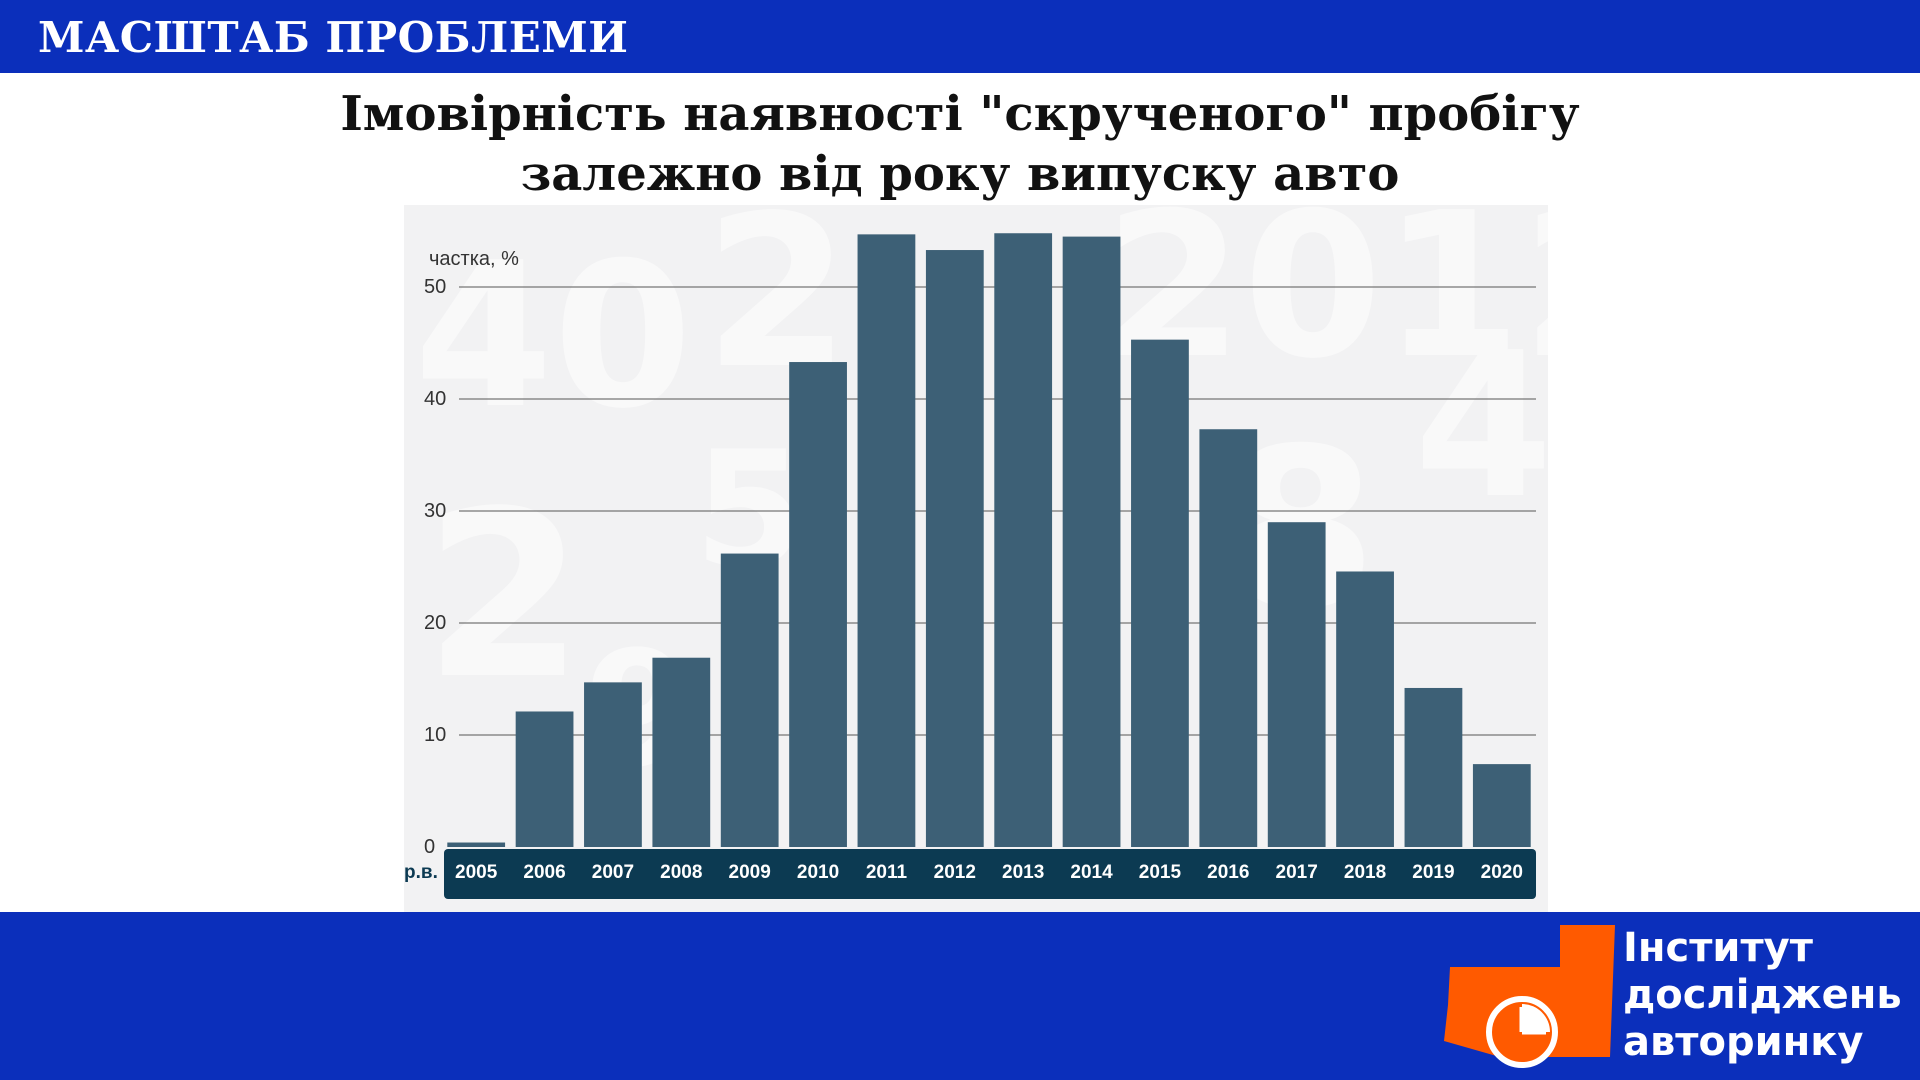  I want to click on bar-2008, so click(681, 752).